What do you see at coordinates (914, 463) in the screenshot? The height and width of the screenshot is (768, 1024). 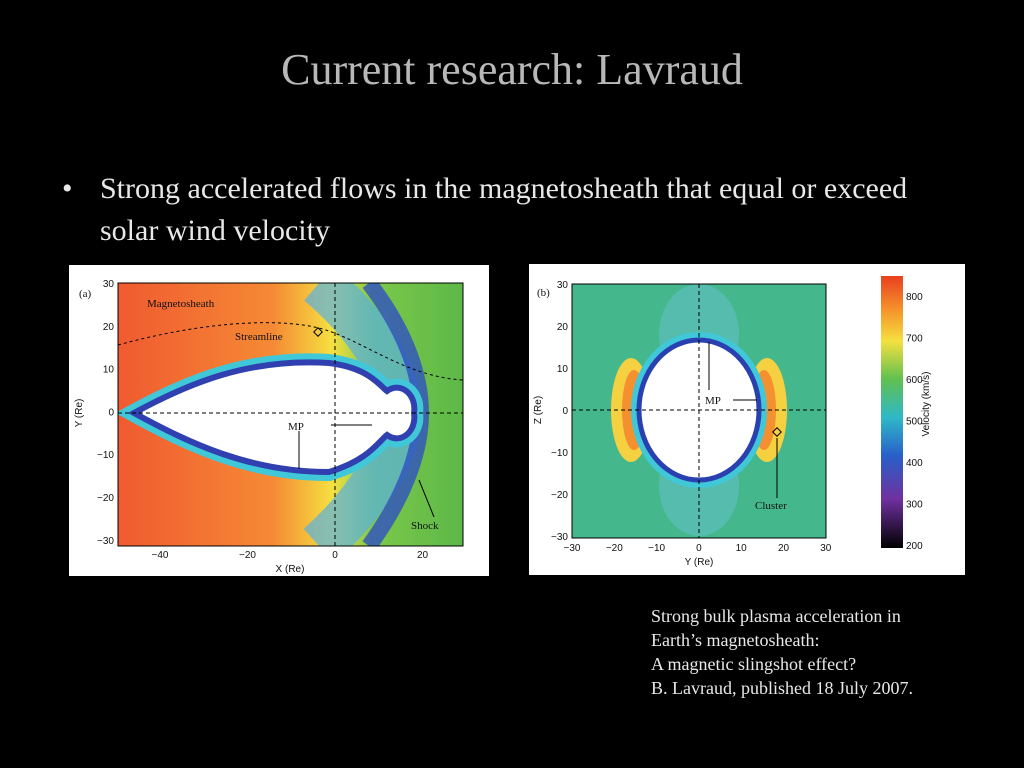 I see `colorbar-tick-label: 400` at bounding box center [914, 463].